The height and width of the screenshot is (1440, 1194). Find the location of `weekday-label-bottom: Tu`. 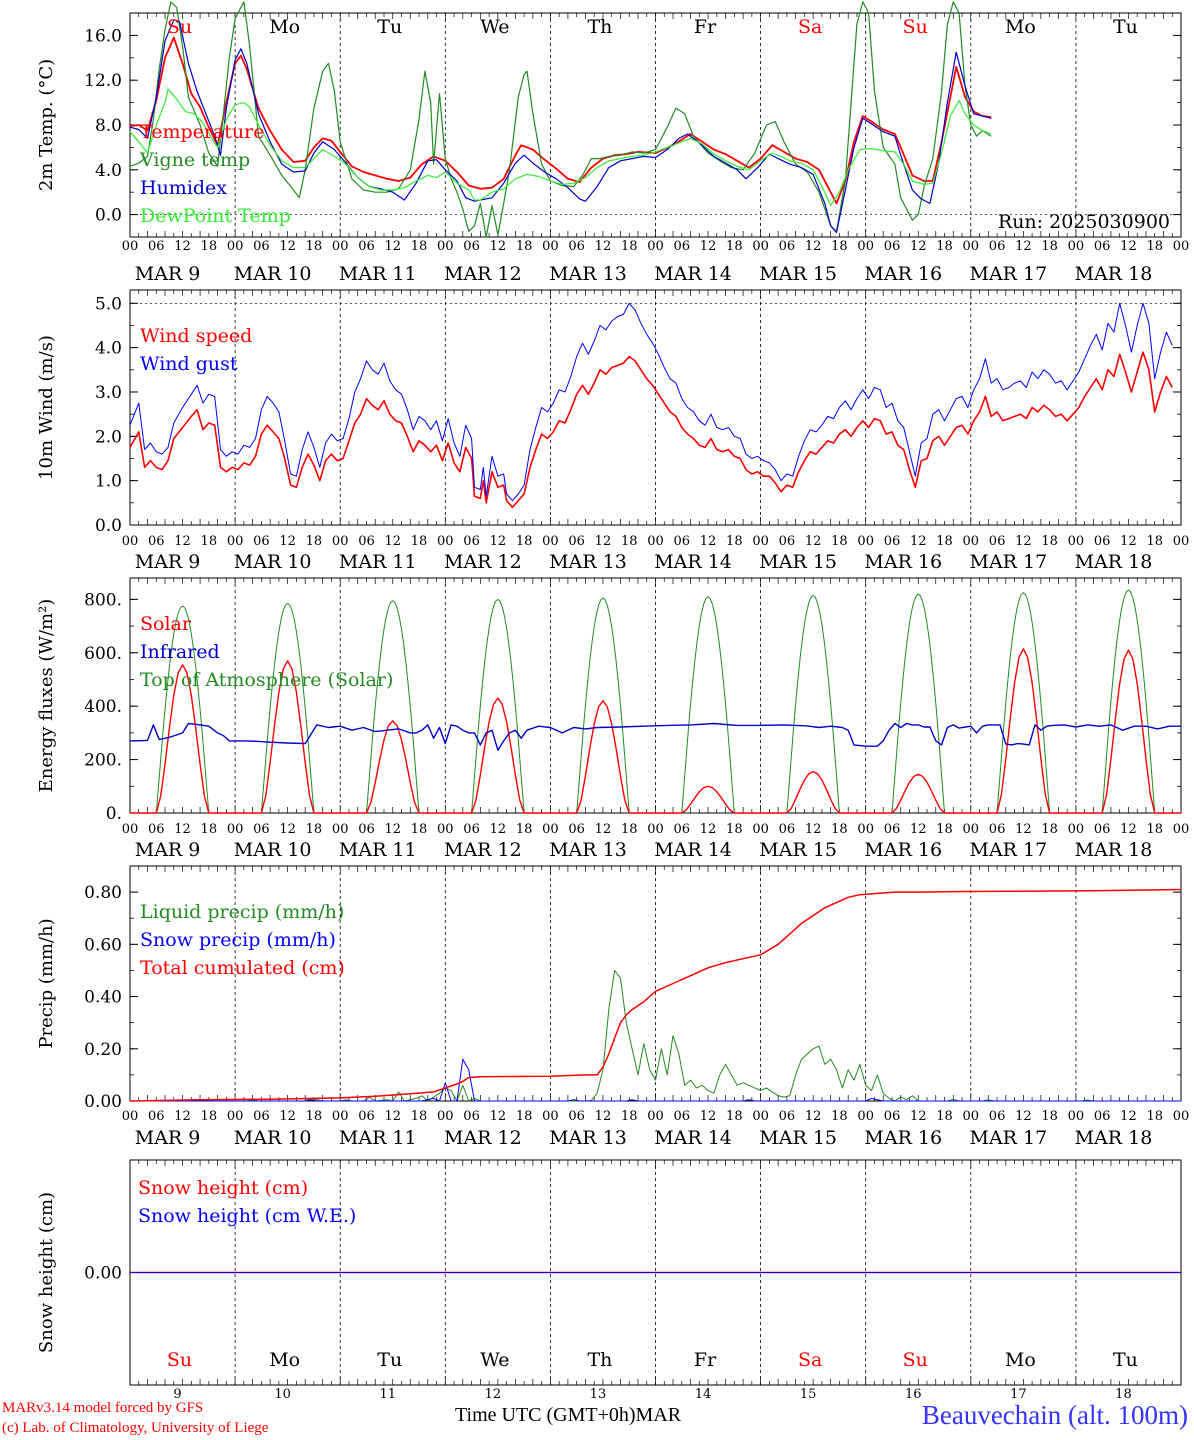

weekday-label-bottom: Tu is located at coordinates (1125, 1360).